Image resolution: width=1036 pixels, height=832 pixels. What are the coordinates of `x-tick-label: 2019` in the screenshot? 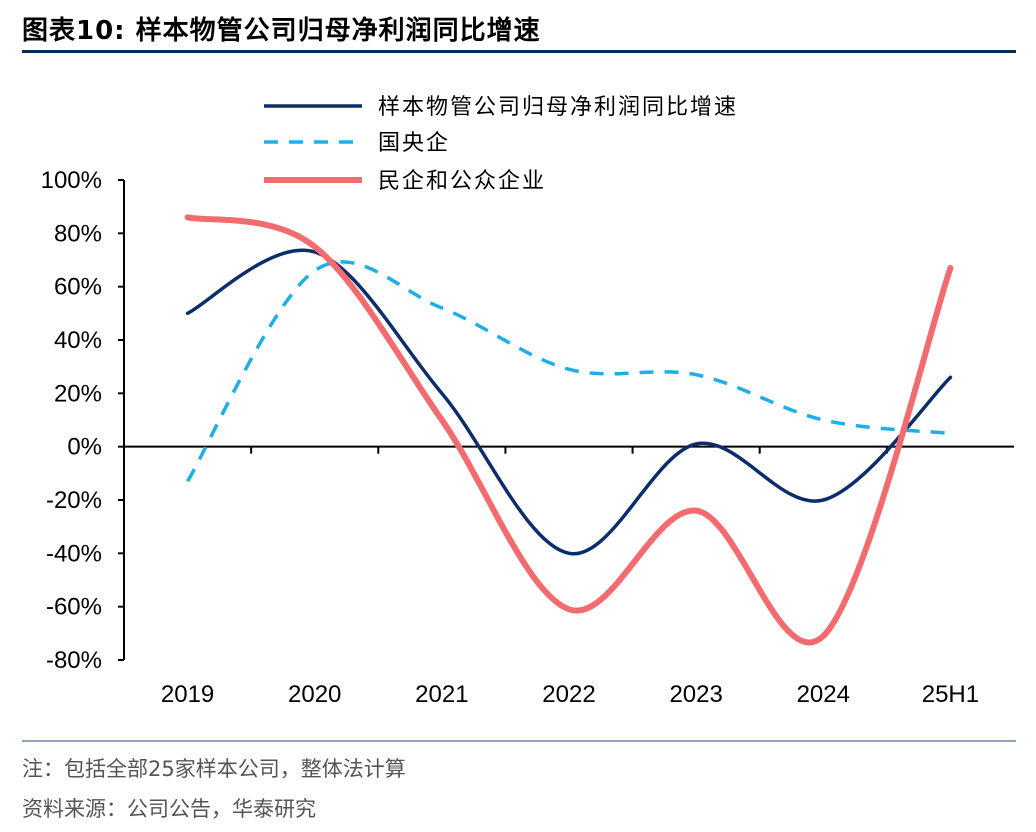 It's located at (187, 694).